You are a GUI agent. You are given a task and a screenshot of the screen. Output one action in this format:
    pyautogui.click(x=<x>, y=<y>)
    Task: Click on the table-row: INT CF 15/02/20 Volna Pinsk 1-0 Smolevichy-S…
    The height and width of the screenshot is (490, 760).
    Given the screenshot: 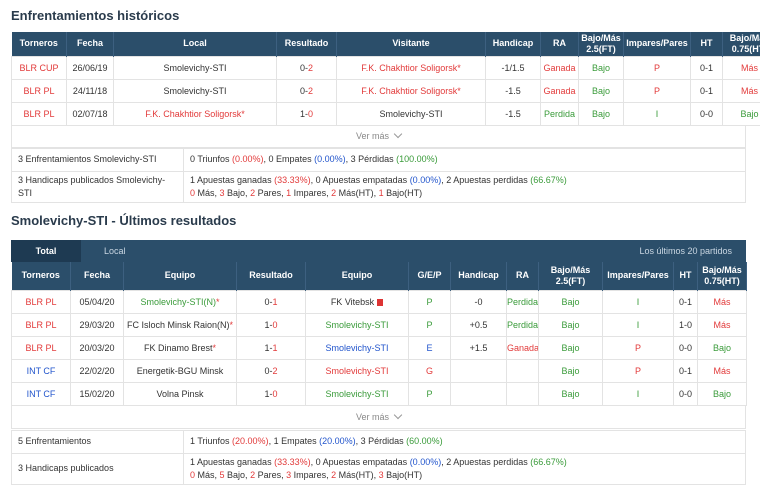 What is the action you would take?
    pyautogui.click(x=379, y=393)
    